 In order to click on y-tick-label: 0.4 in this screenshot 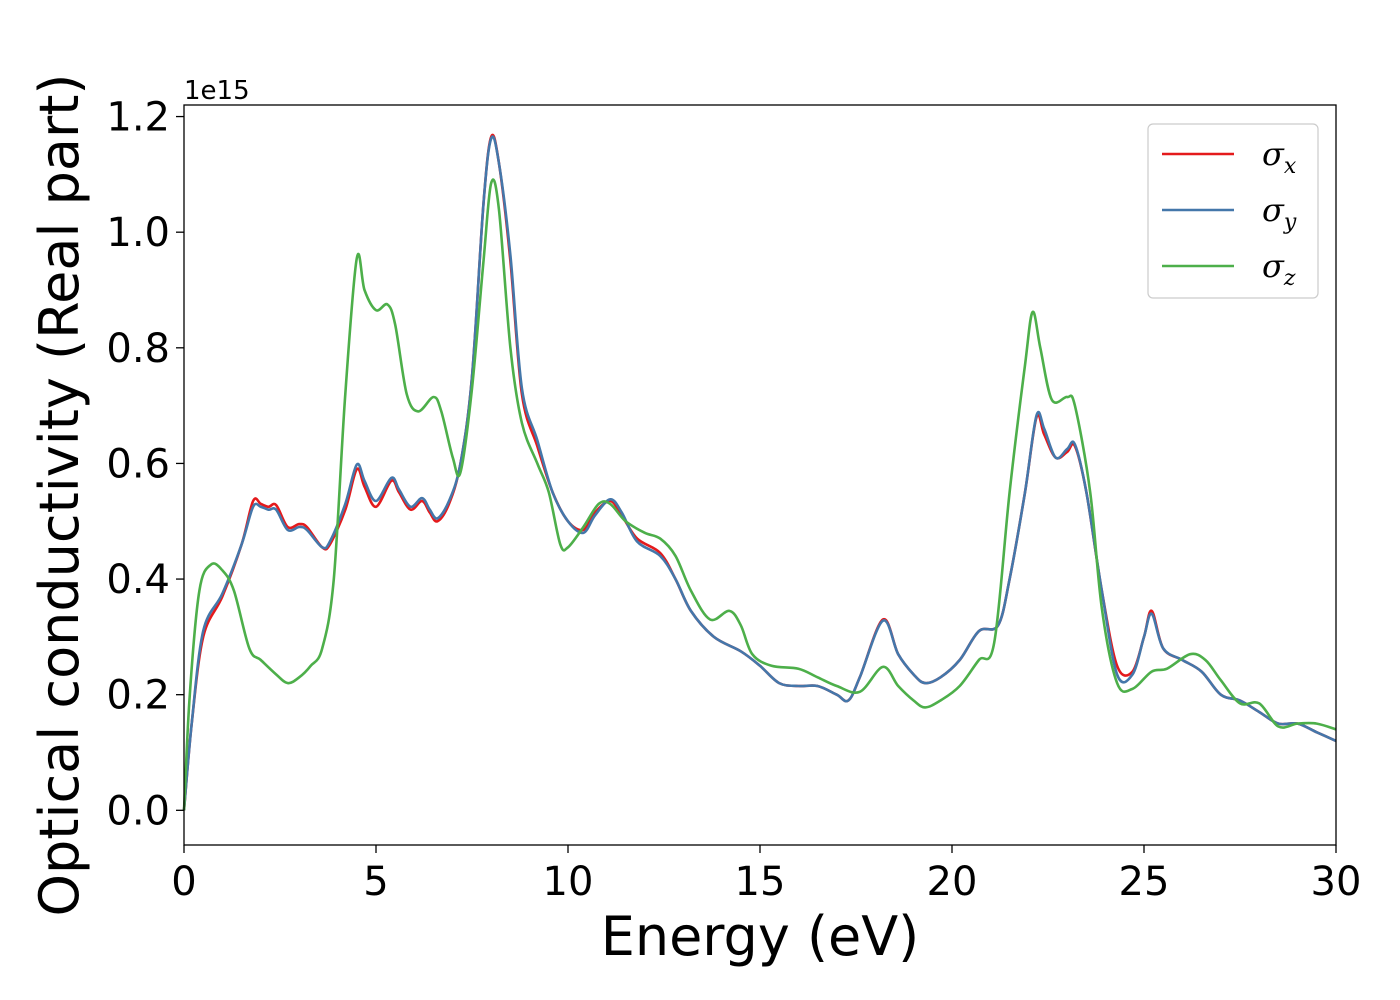, I will do `click(138, 580)`.